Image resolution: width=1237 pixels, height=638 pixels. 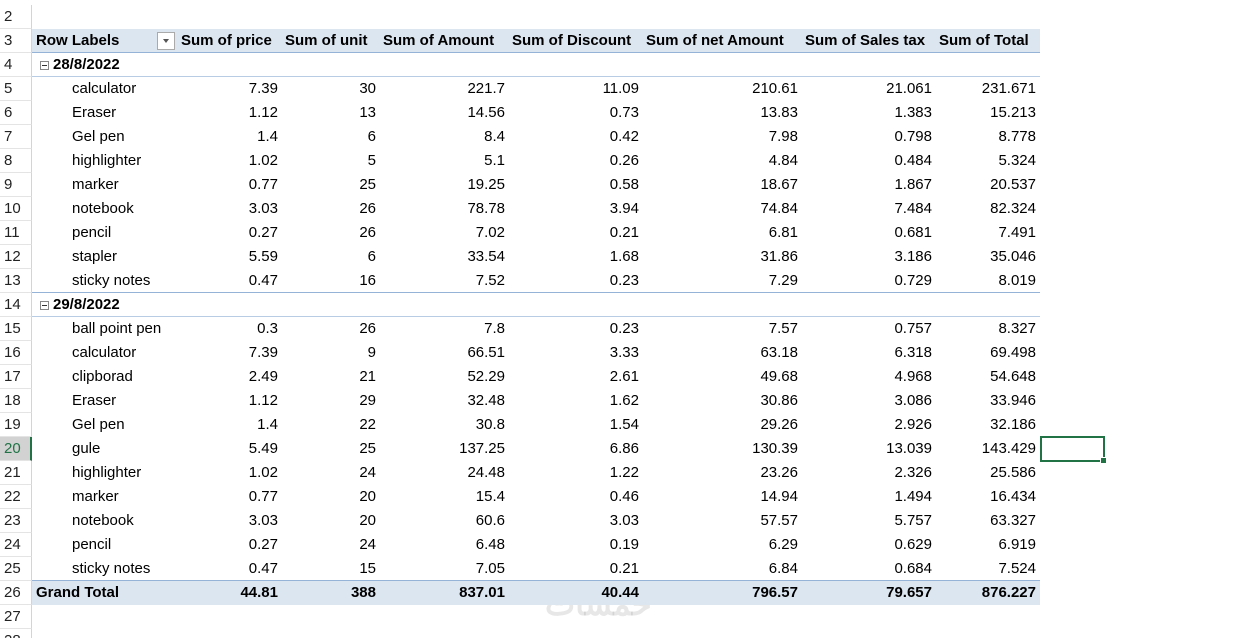 I want to click on value-cell: 0.729, so click(x=913, y=280).